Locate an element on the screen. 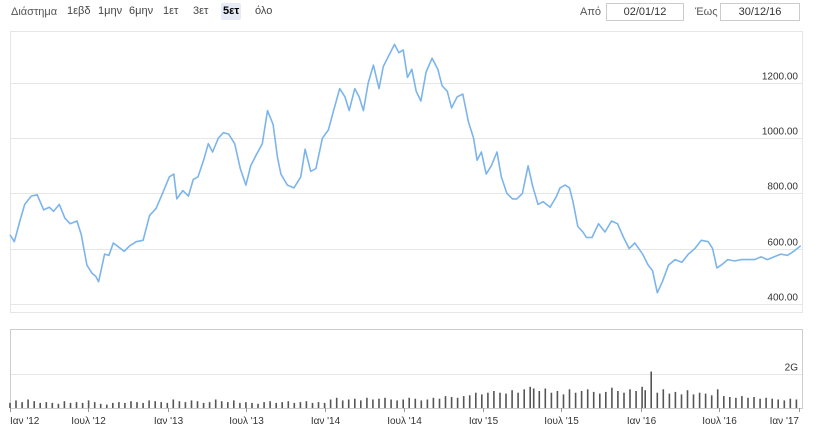 The height and width of the screenshot is (430, 813). range-button-1m: 1μην is located at coordinates (110, 11).